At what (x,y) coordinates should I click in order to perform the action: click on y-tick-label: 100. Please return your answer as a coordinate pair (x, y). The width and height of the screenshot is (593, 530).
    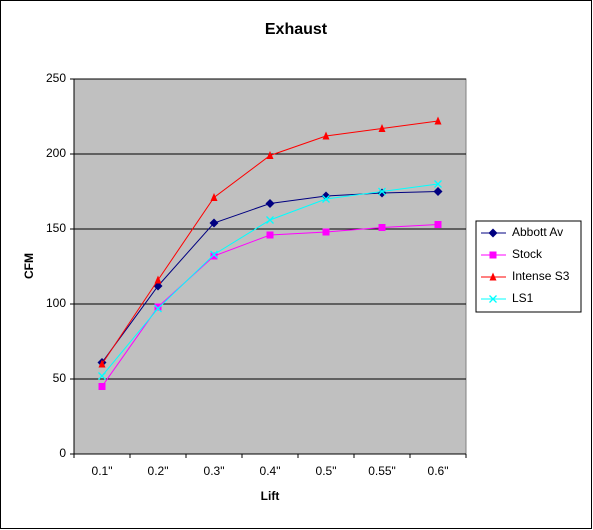
    Looking at the image, I should click on (56, 303).